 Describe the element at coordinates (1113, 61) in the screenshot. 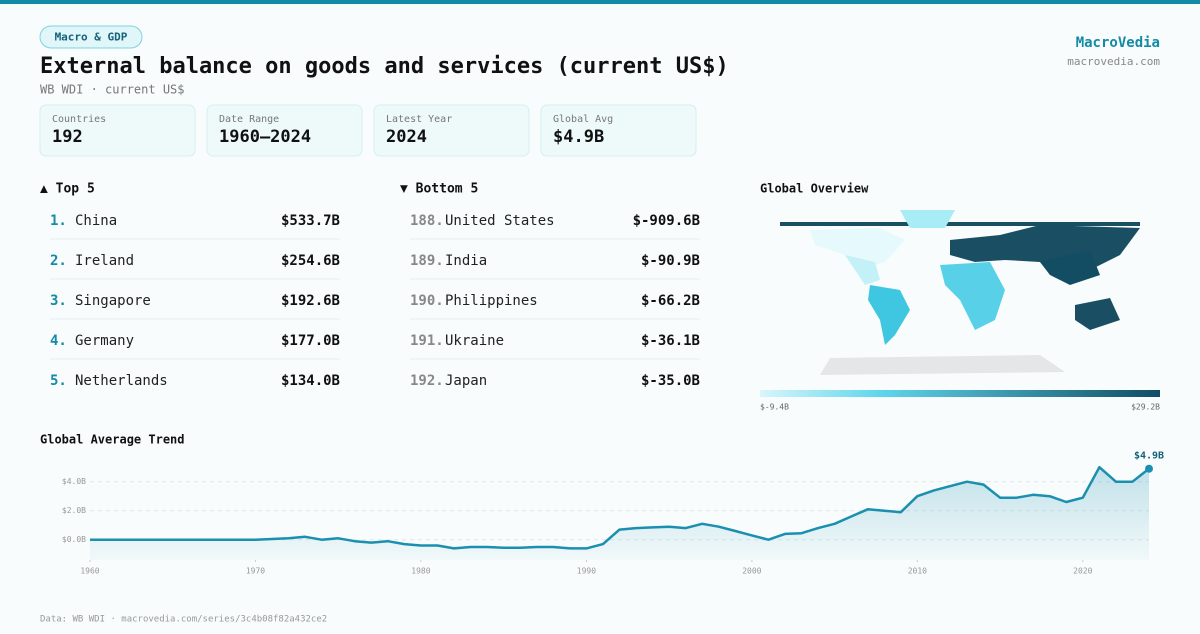

I see `site: macrovedia.com` at that location.